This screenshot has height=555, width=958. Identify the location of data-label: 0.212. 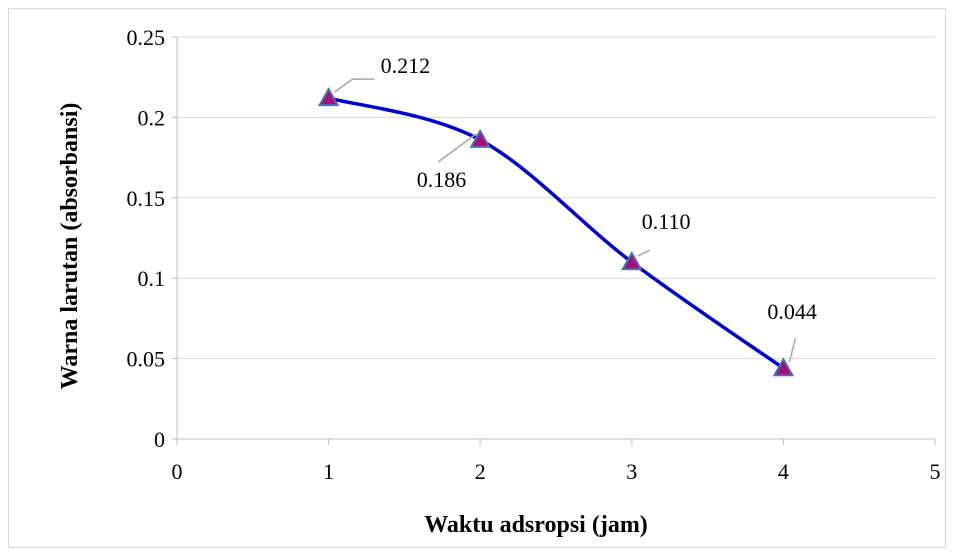
(406, 65).